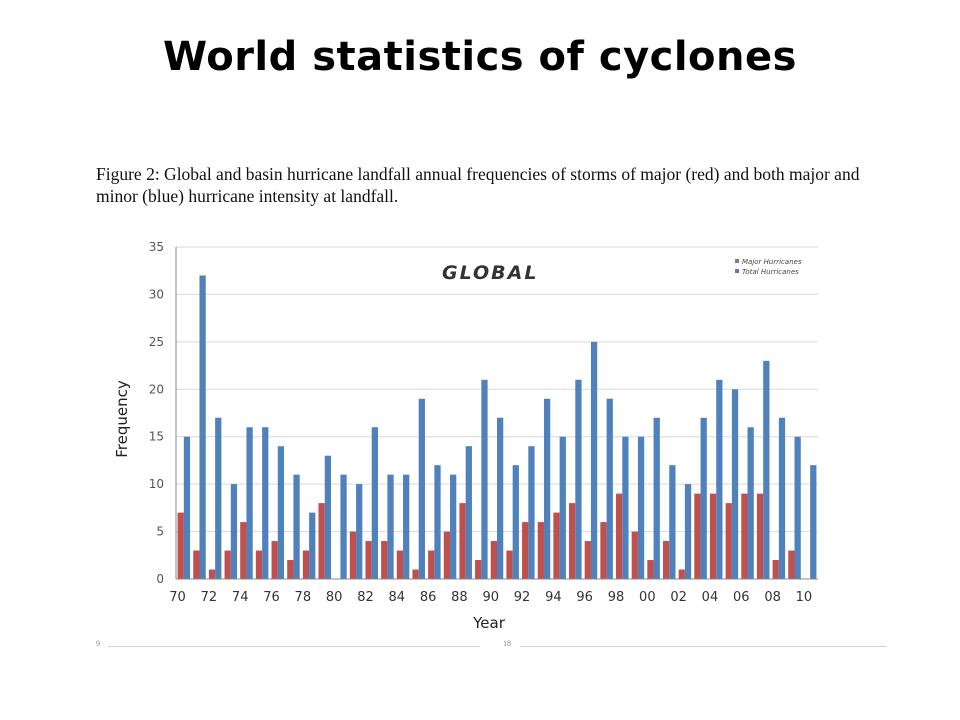  I want to click on x-tick-84: 84, so click(397, 597).